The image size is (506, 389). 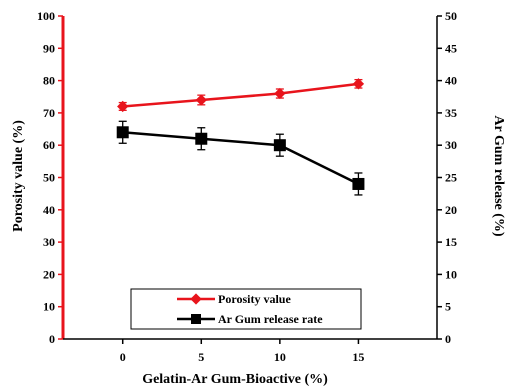 What do you see at coordinates (49, 210) in the screenshot?
I see `left-tick-label: 40` at bounding box center [49, 210].